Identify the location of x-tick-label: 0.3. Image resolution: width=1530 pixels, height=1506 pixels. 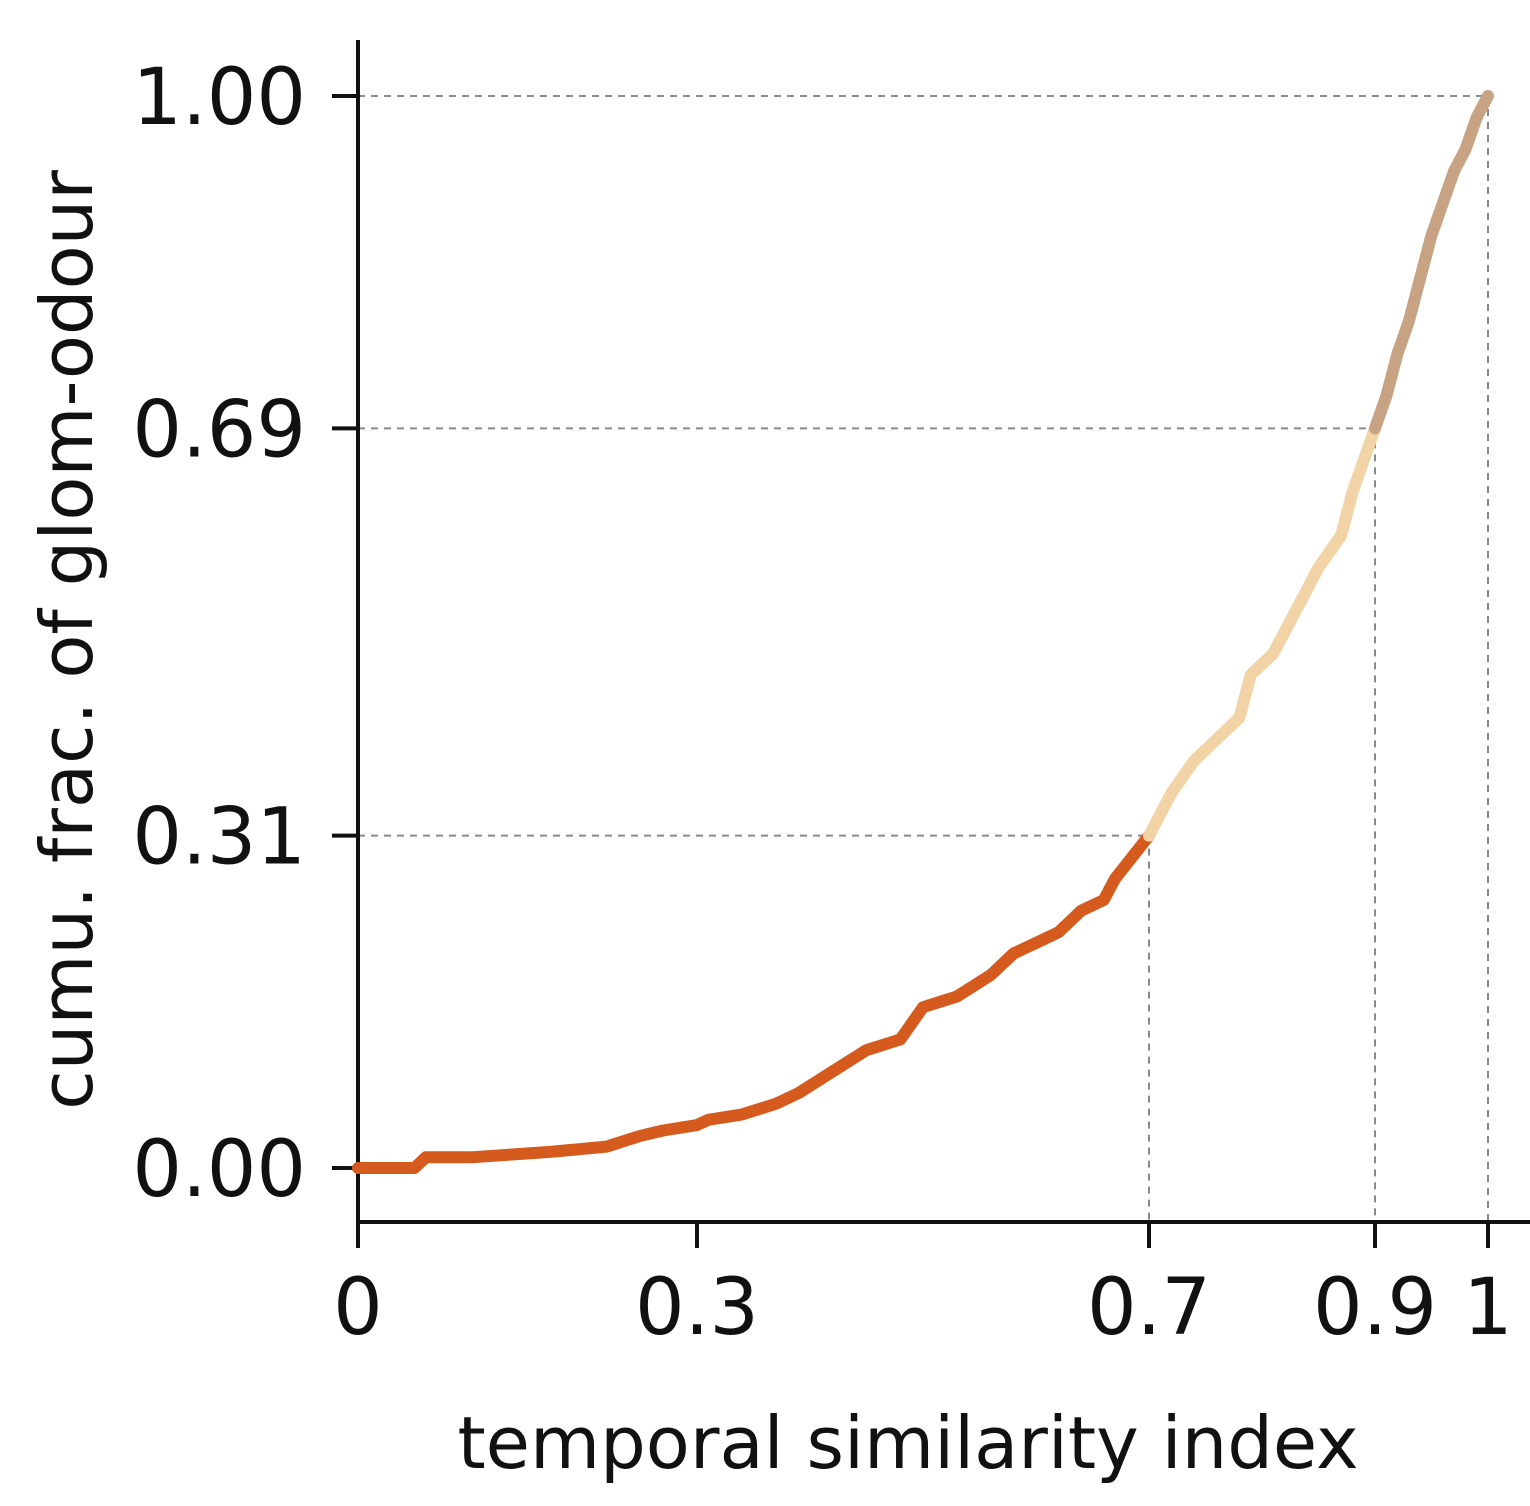
(697, 1308).